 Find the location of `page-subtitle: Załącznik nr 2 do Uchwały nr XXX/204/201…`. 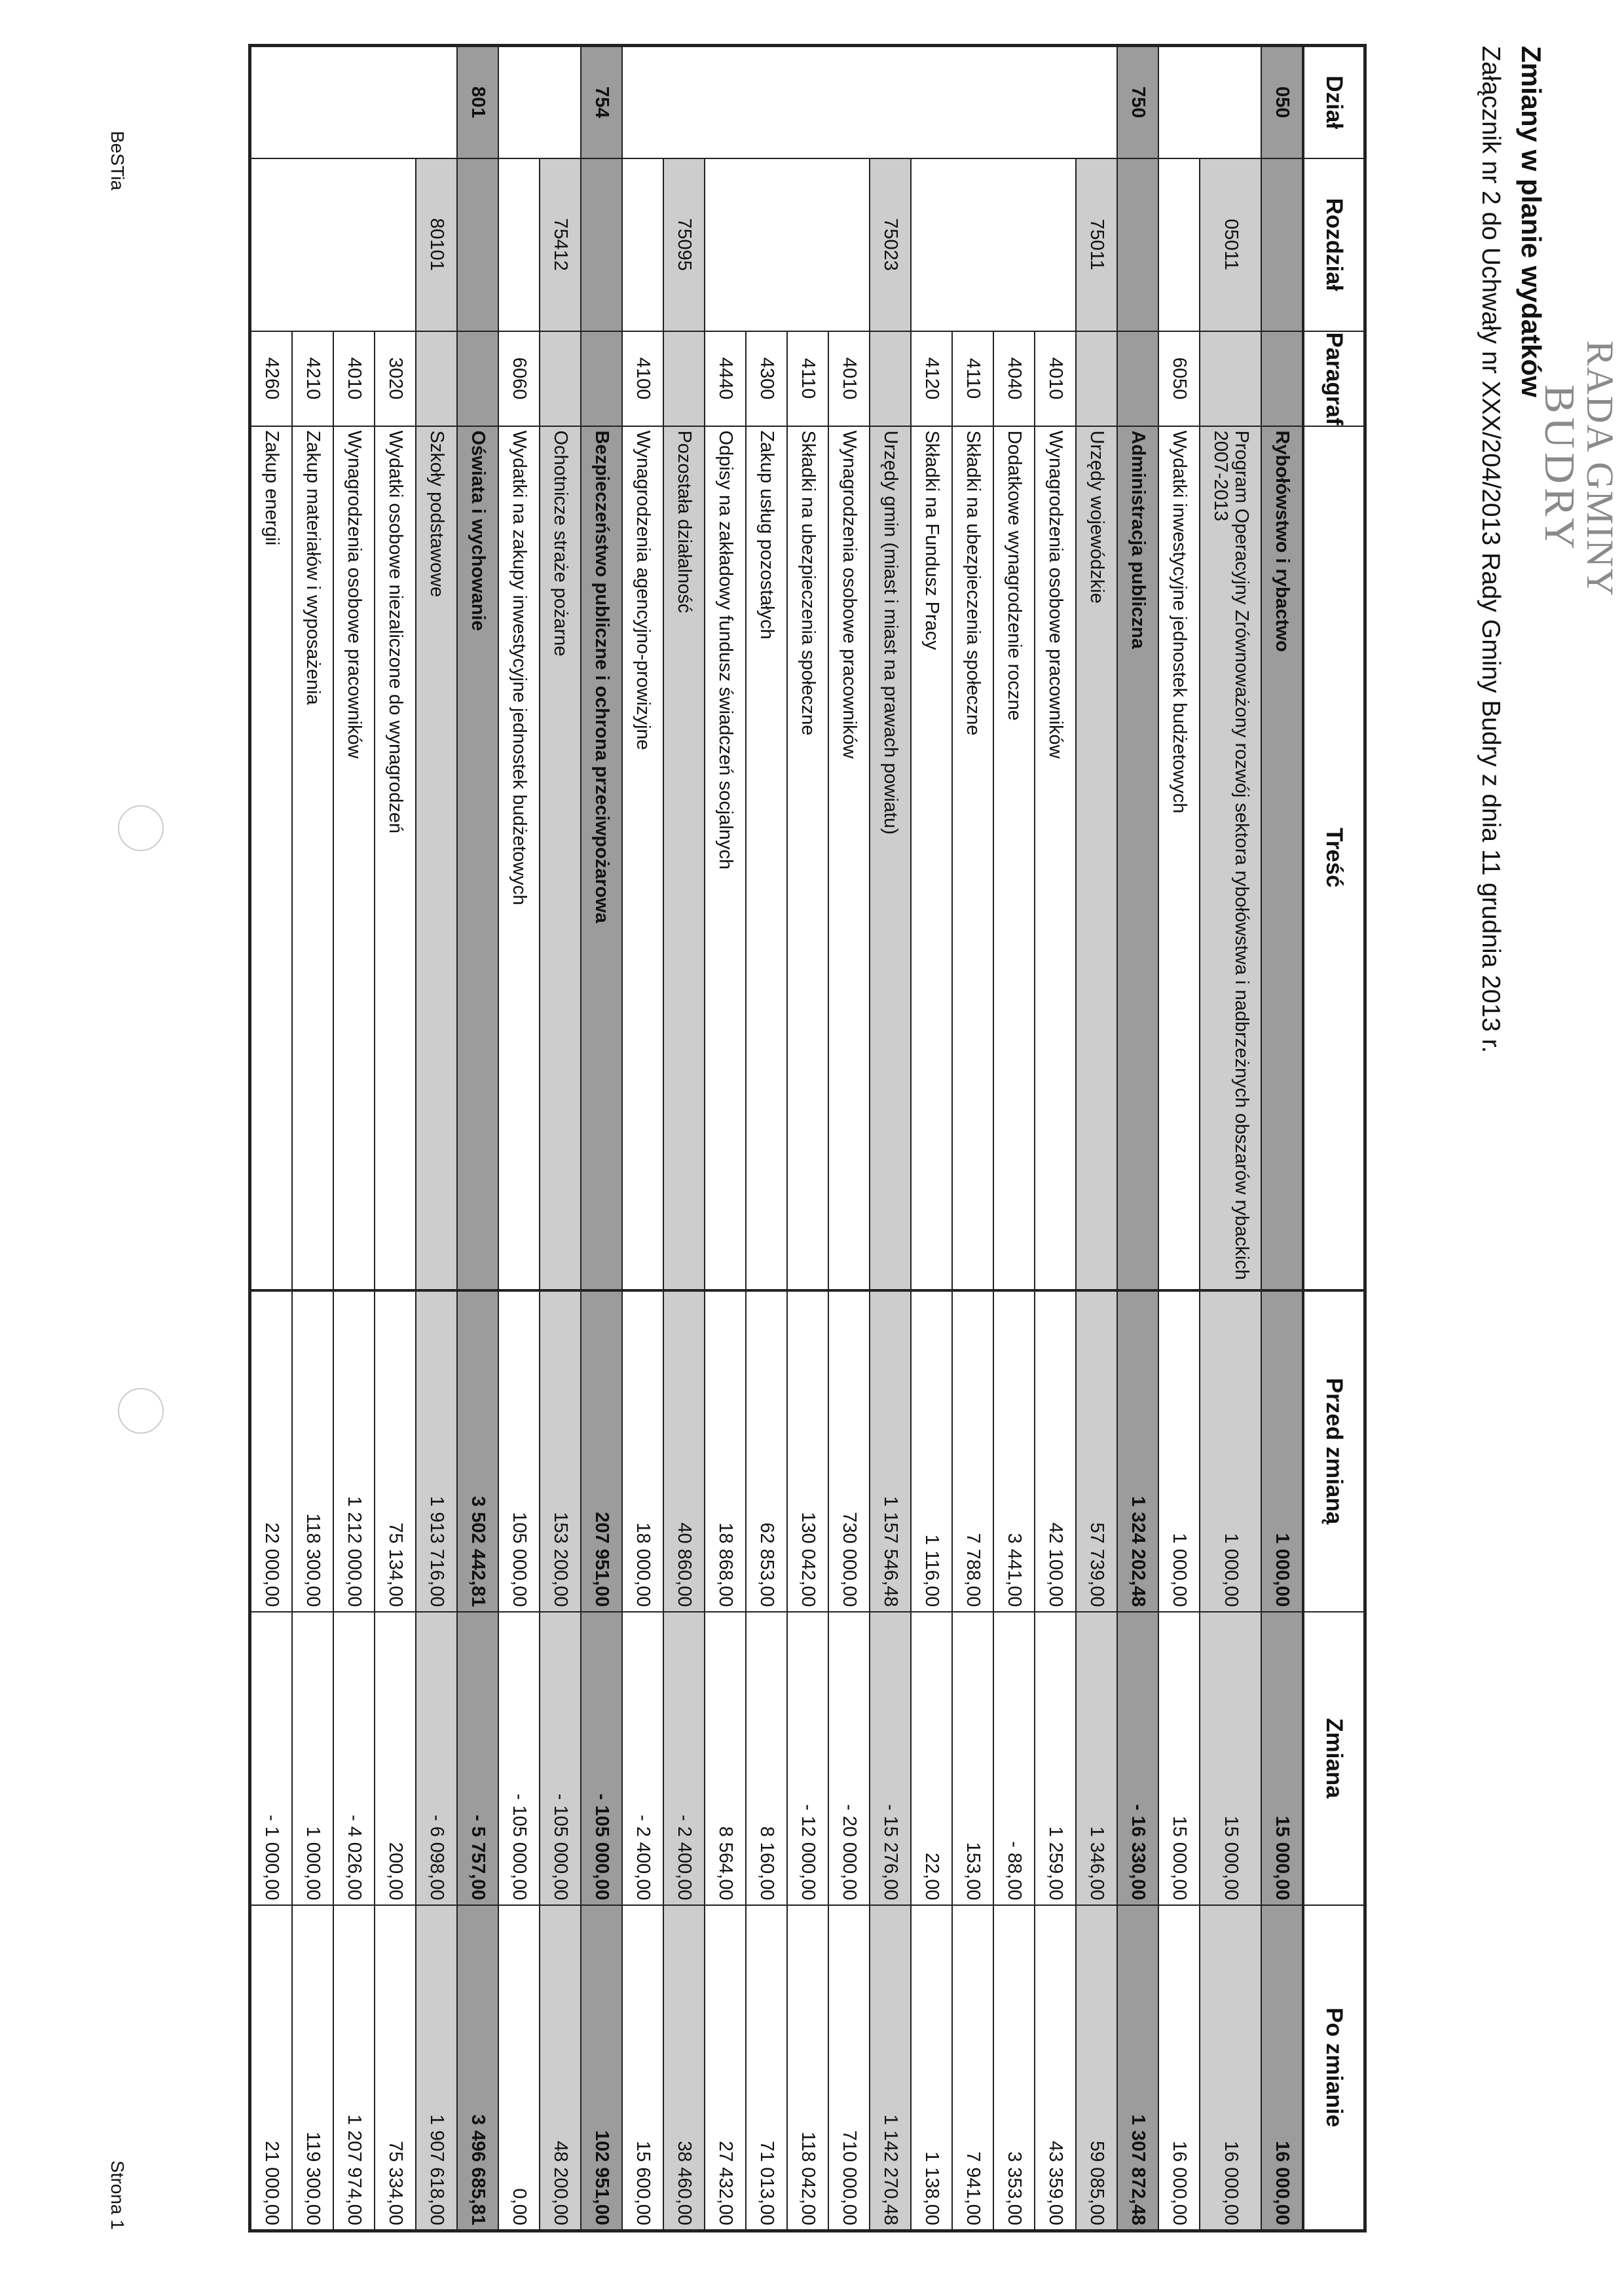

page-subtitle: Załącznik nr 2 do Uchwały nr XXX/204/201… is located at coordinates (1491, 549).